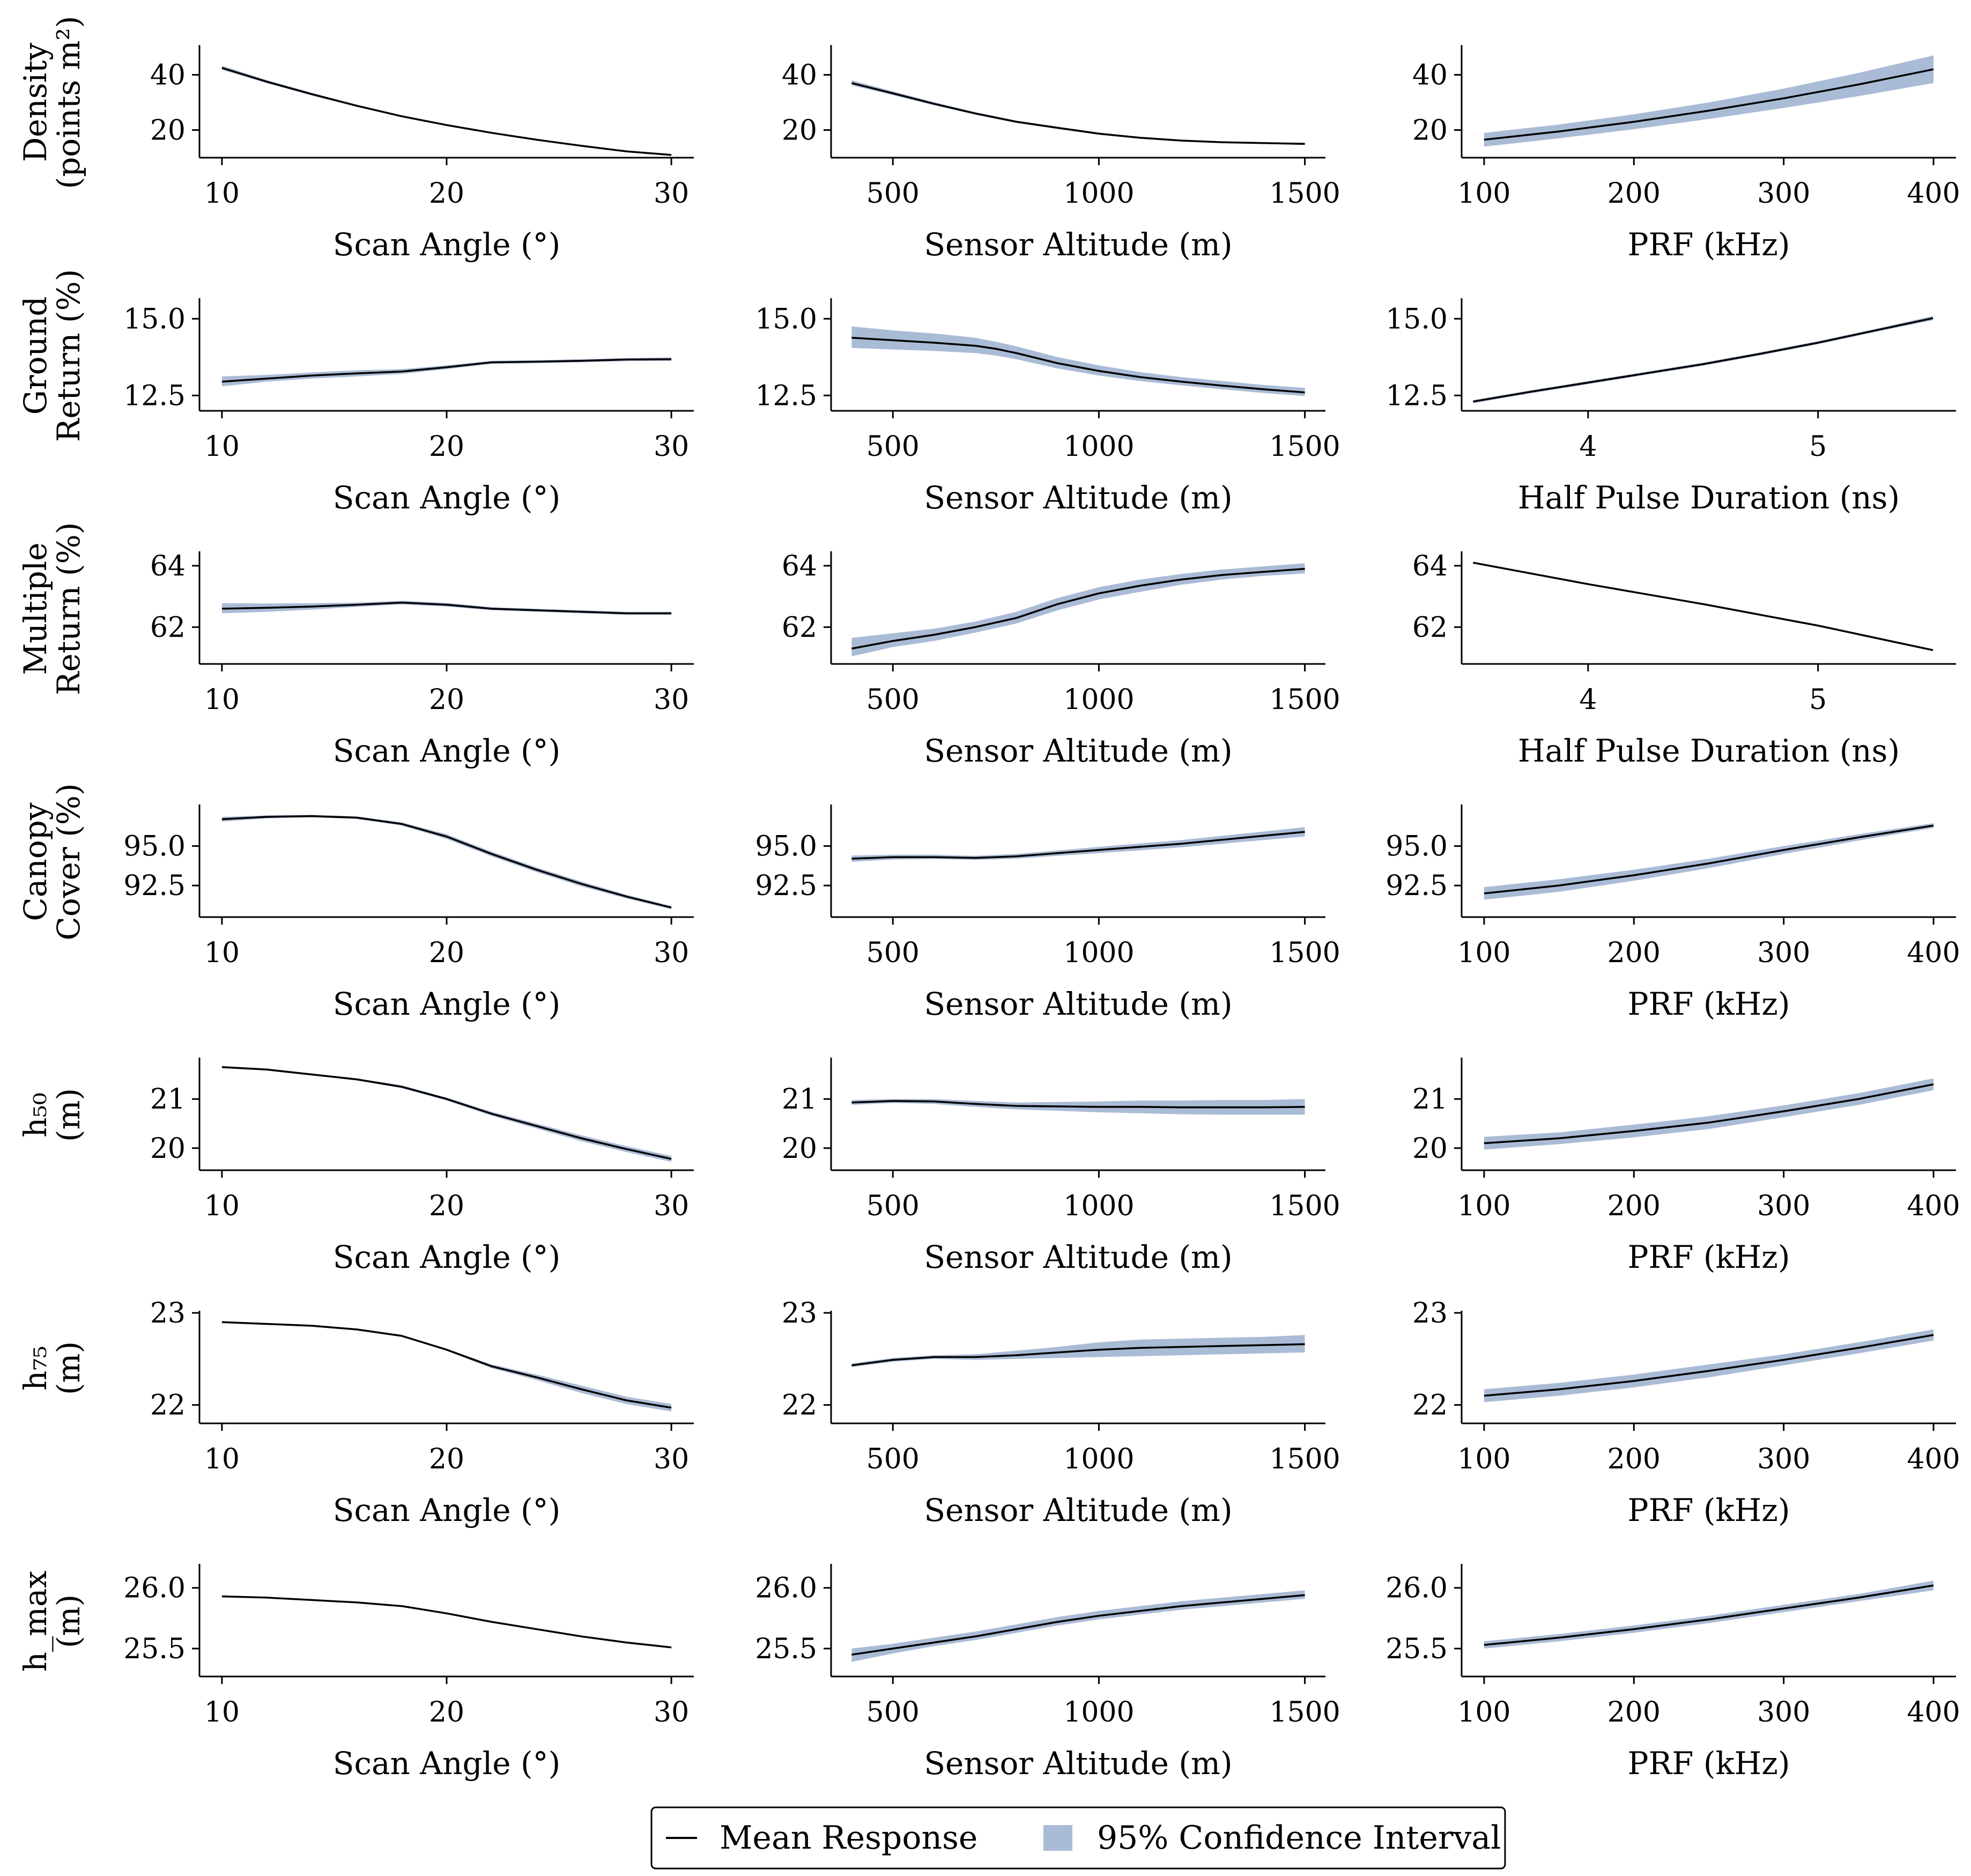 The image size is (1971, 1876). Describe the element at coordinates (1670, 407) in the screenshot. I see `panel-r1-c2: 4 5 12.5 15.0 Half Pulse Duration (ns)` at that location.